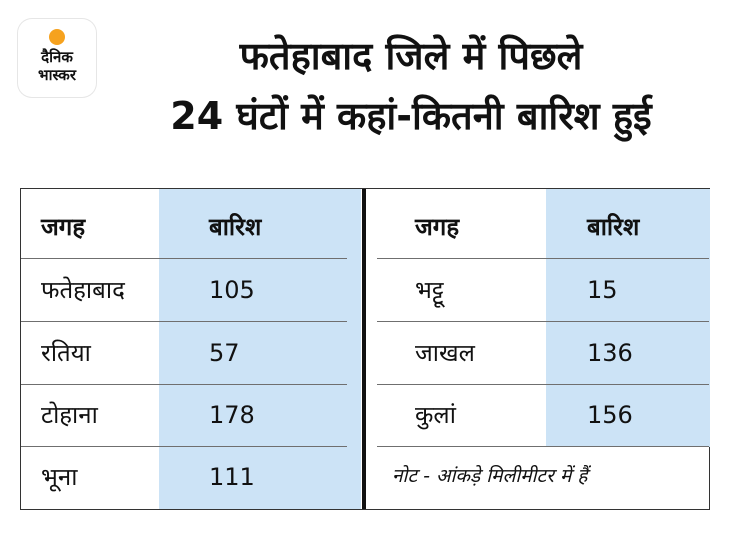  I want to click on sun-icon, so click(57, 37).